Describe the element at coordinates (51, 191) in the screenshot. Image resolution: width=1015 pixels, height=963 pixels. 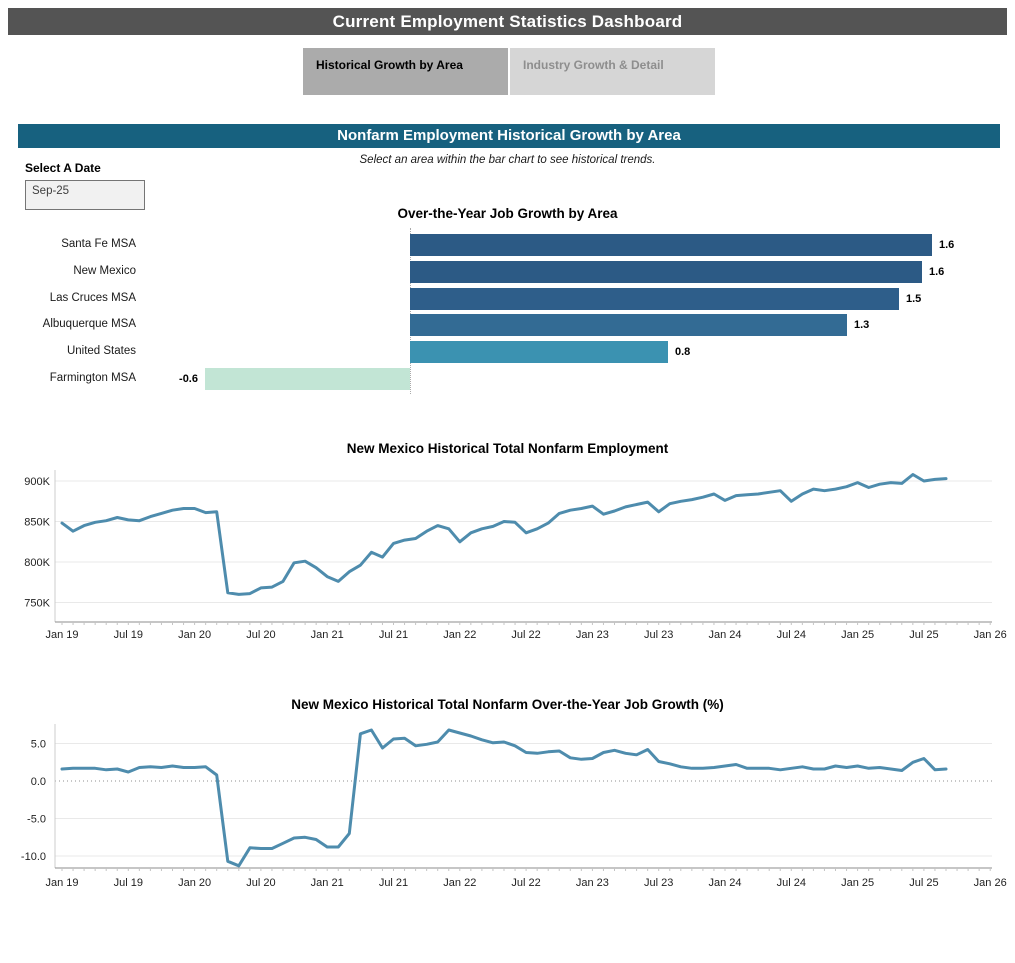
I see `date-filter-value: Sep-25` at that location.